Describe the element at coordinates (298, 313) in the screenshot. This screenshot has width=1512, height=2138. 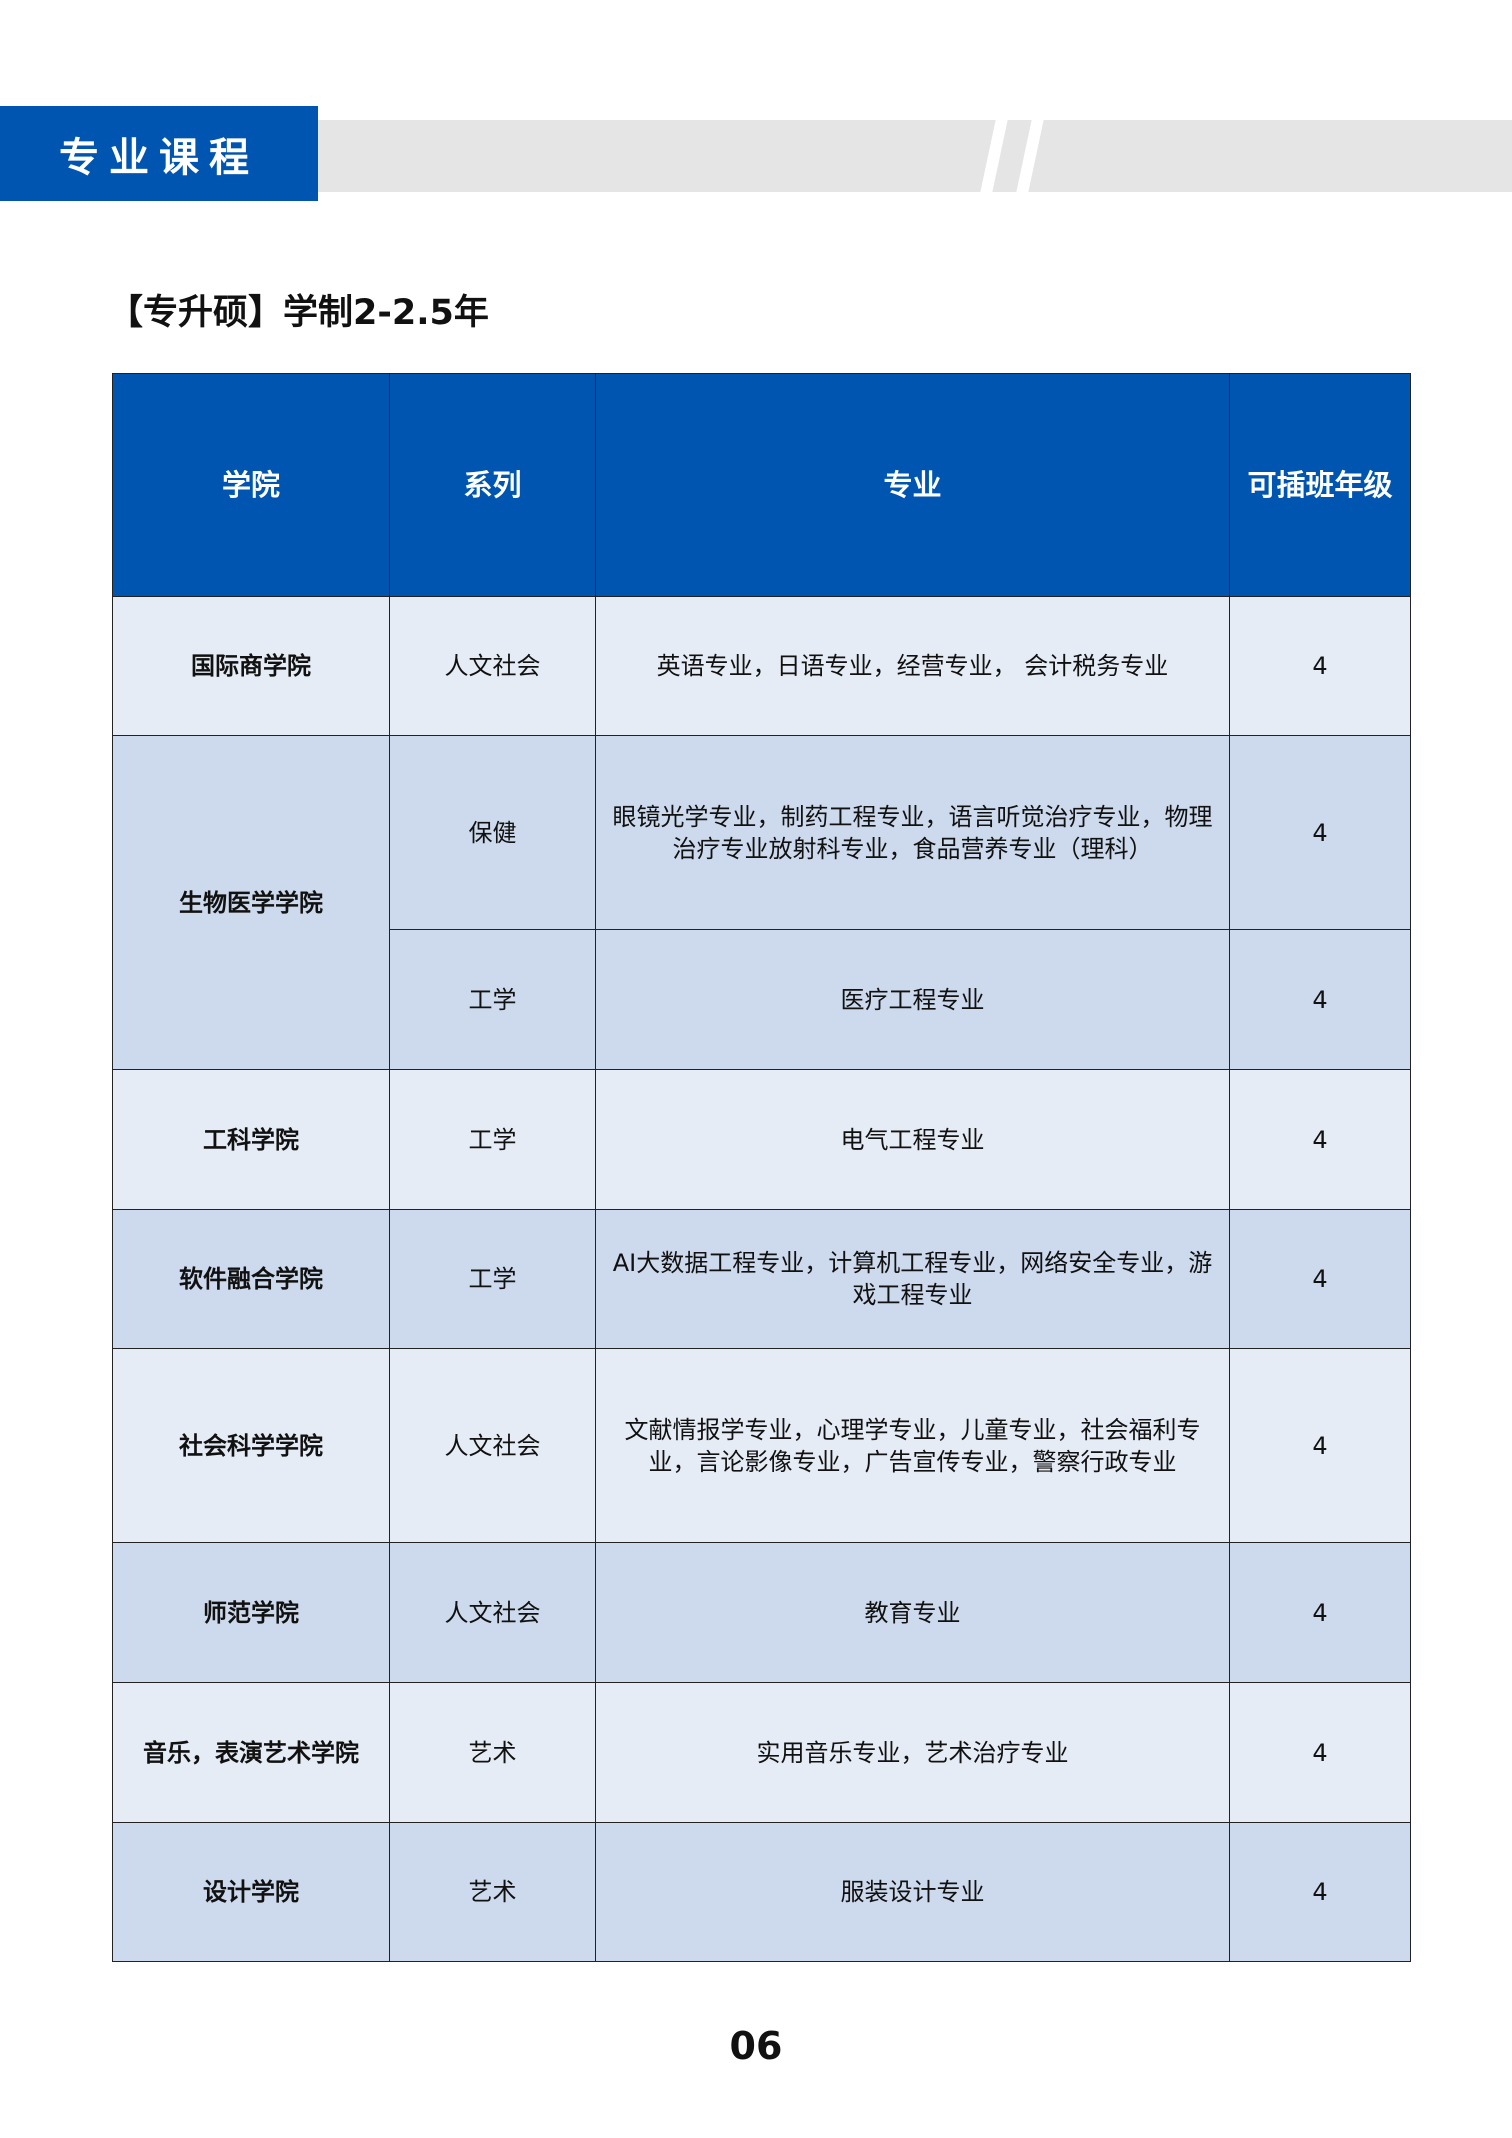
I see `program-subtitle: 【专升硕】学制2-2.5年` at that location.